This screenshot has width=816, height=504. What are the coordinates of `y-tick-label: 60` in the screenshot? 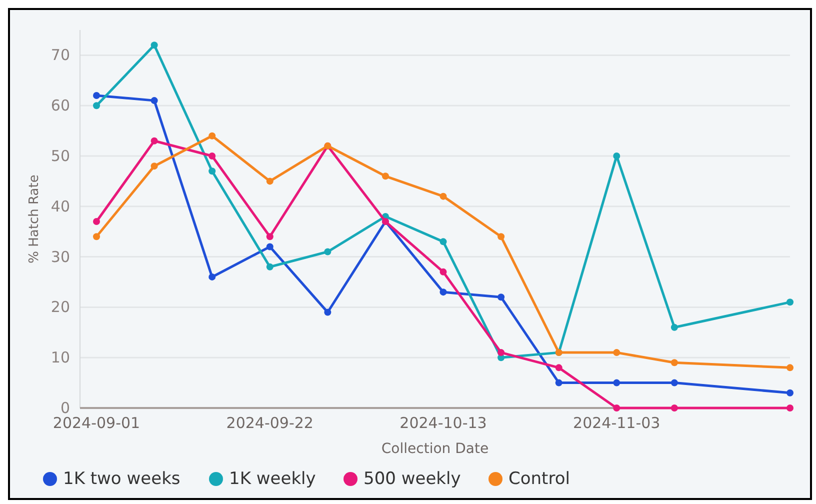 It's located at (60, 105).